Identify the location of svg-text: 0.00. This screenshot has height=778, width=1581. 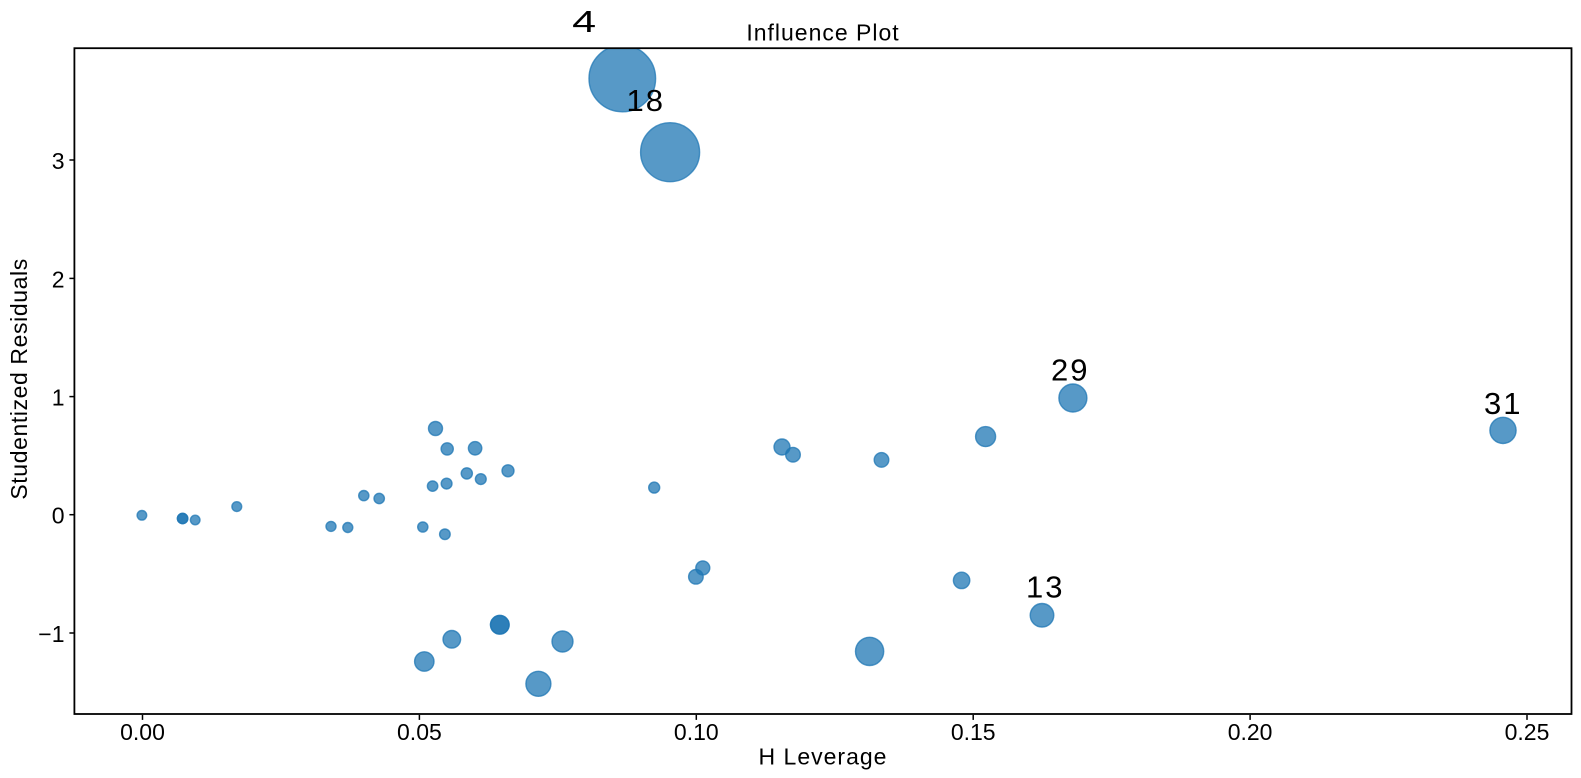
(142, 732).